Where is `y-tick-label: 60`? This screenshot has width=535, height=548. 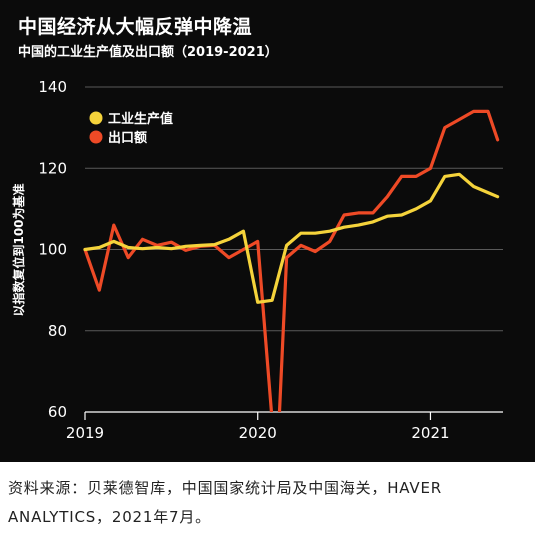 y-tick-label: 60 is located at coordinates (57, 412).